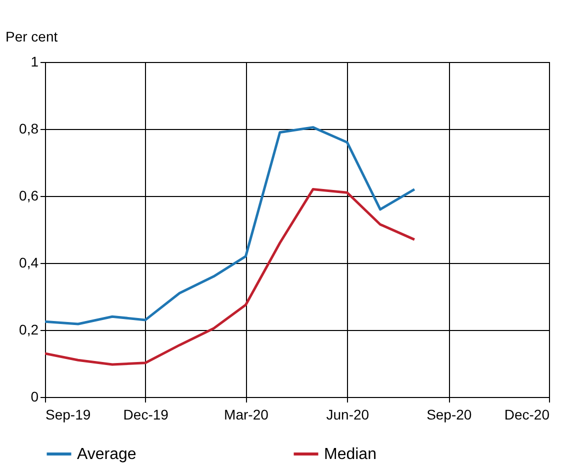  Describe the element at coordinates (527, 414) in the screenshot. I see `x-tick-label: Dec-20` at that location.